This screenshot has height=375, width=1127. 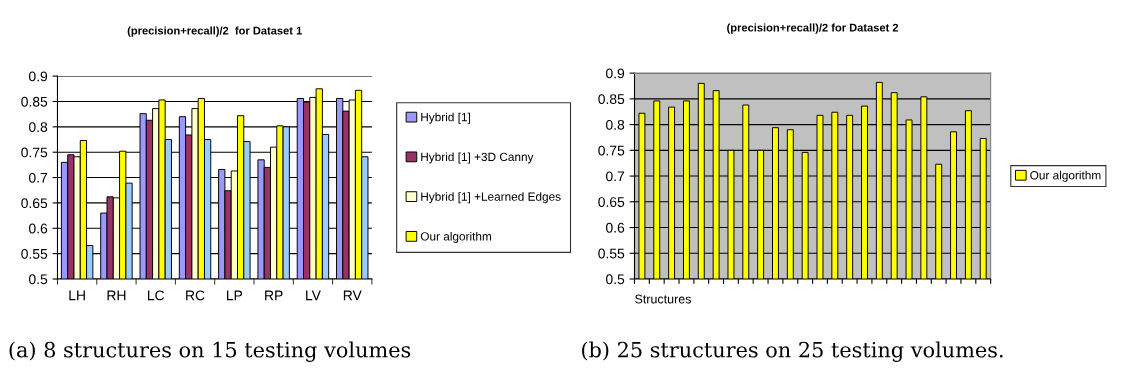 What do you see at coordinates (663, 299) in the screenshot?
I see `x-axis-title: Structures` at bounding box center [663, 299].